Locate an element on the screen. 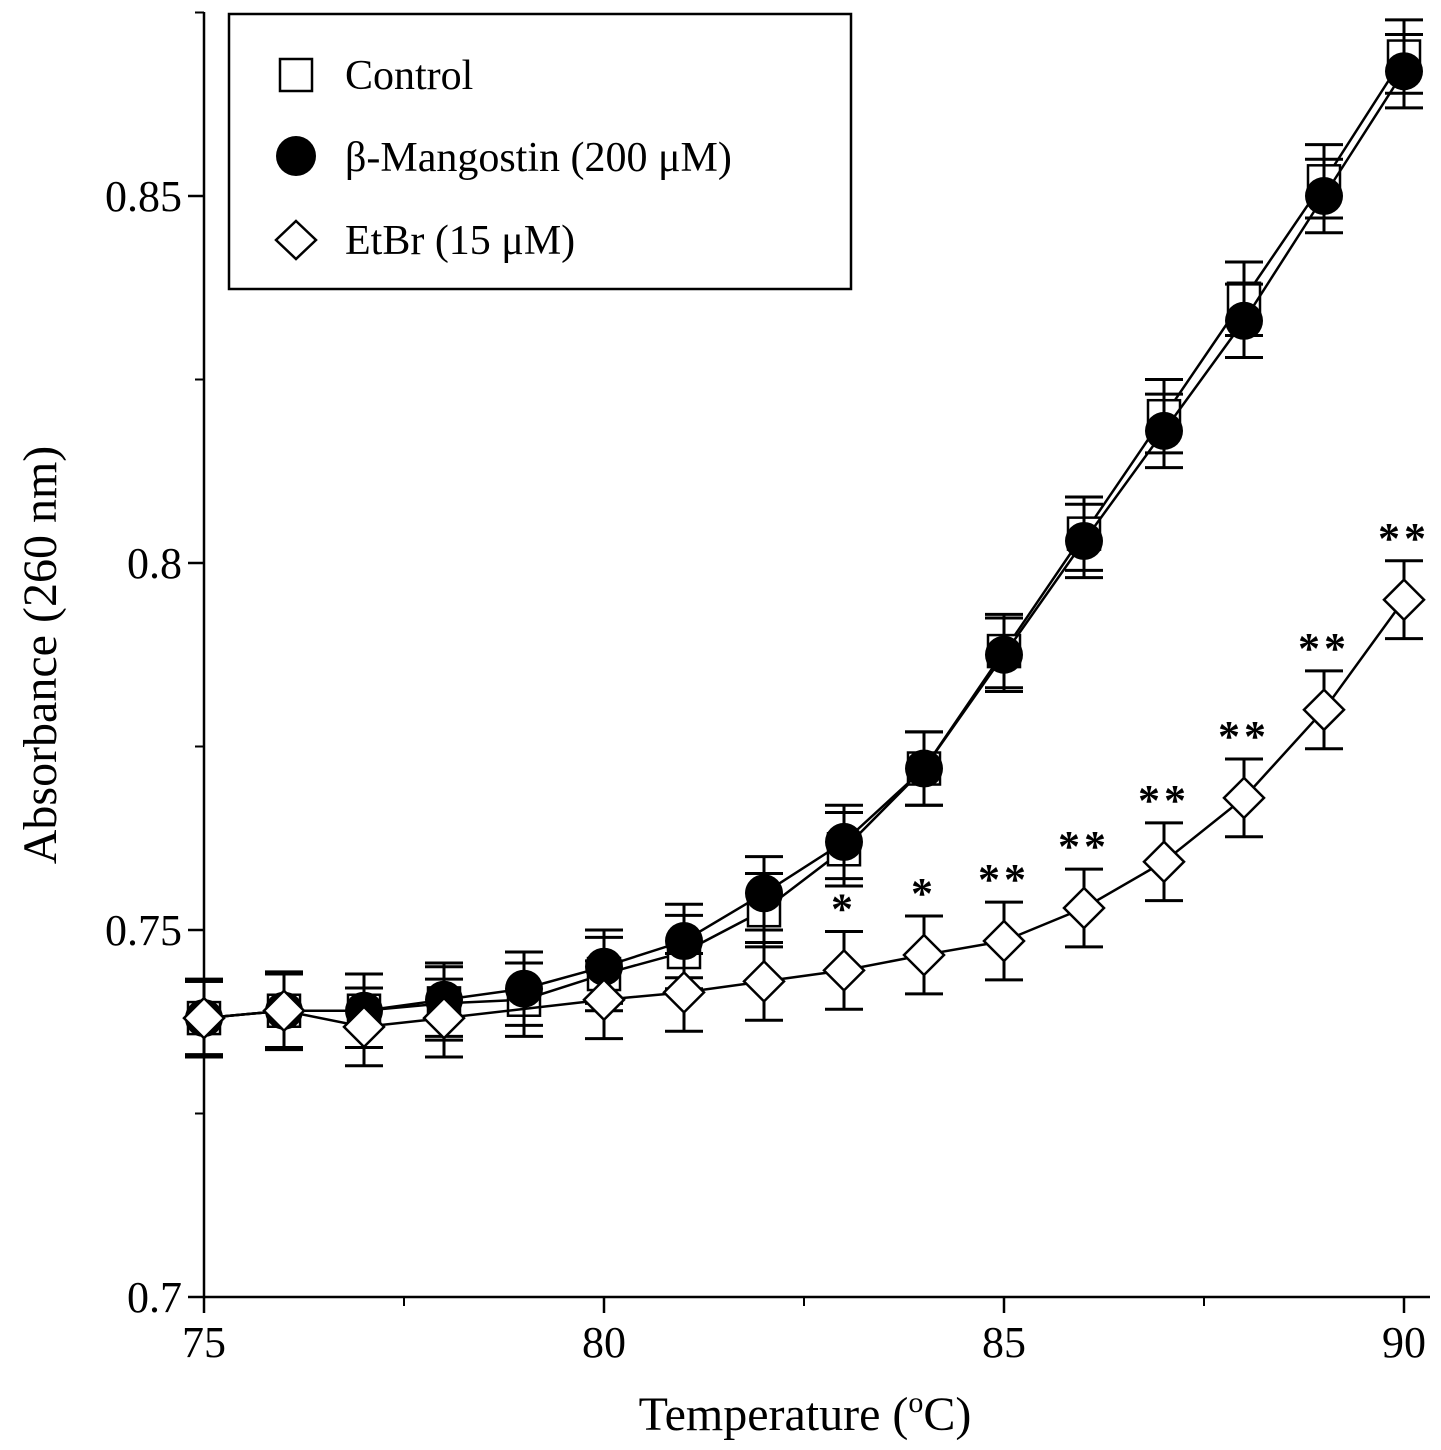  x-tick-label: 85 is located at coordinates (1004, 1342).